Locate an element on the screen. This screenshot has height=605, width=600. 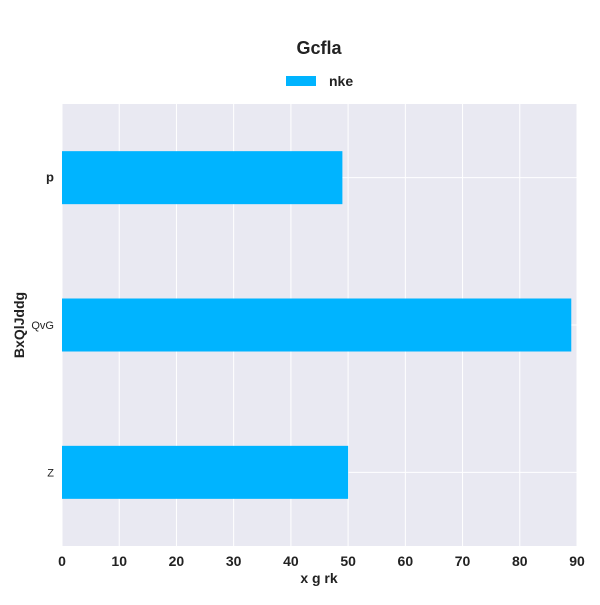
x-tick-label: 20 is located at coordinates (177, 561).